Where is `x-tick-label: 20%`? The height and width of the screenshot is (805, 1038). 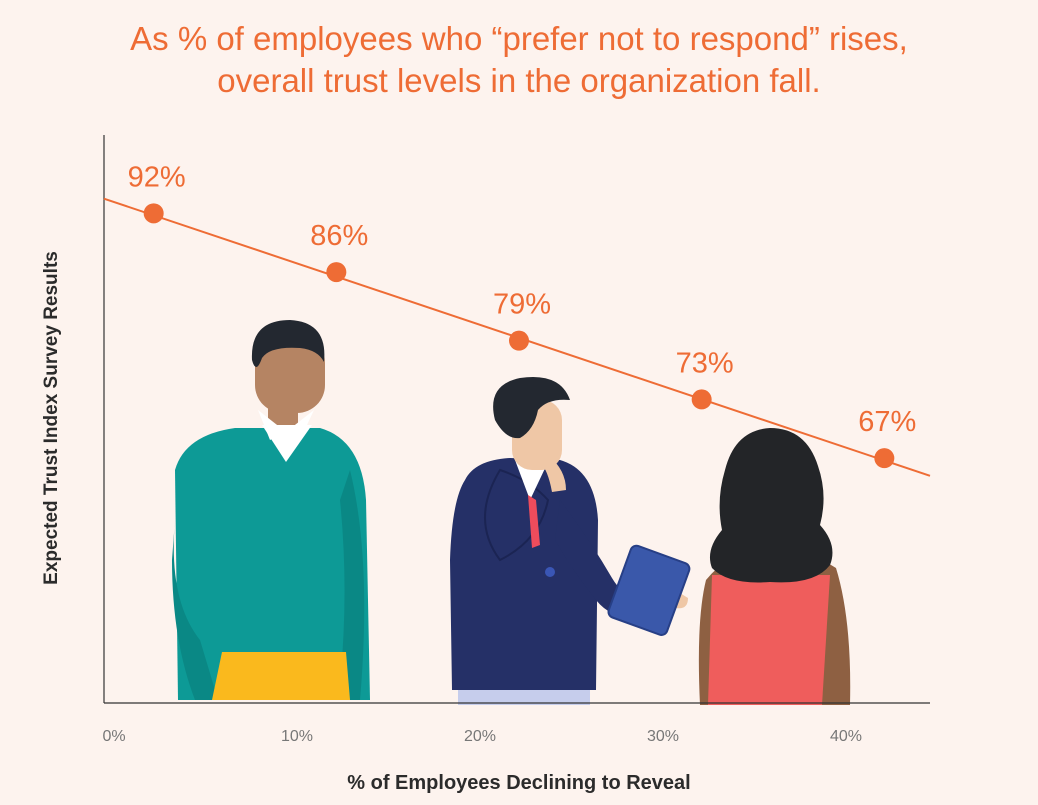 x-tick-label: 20% is located at coordinates (480, 736).